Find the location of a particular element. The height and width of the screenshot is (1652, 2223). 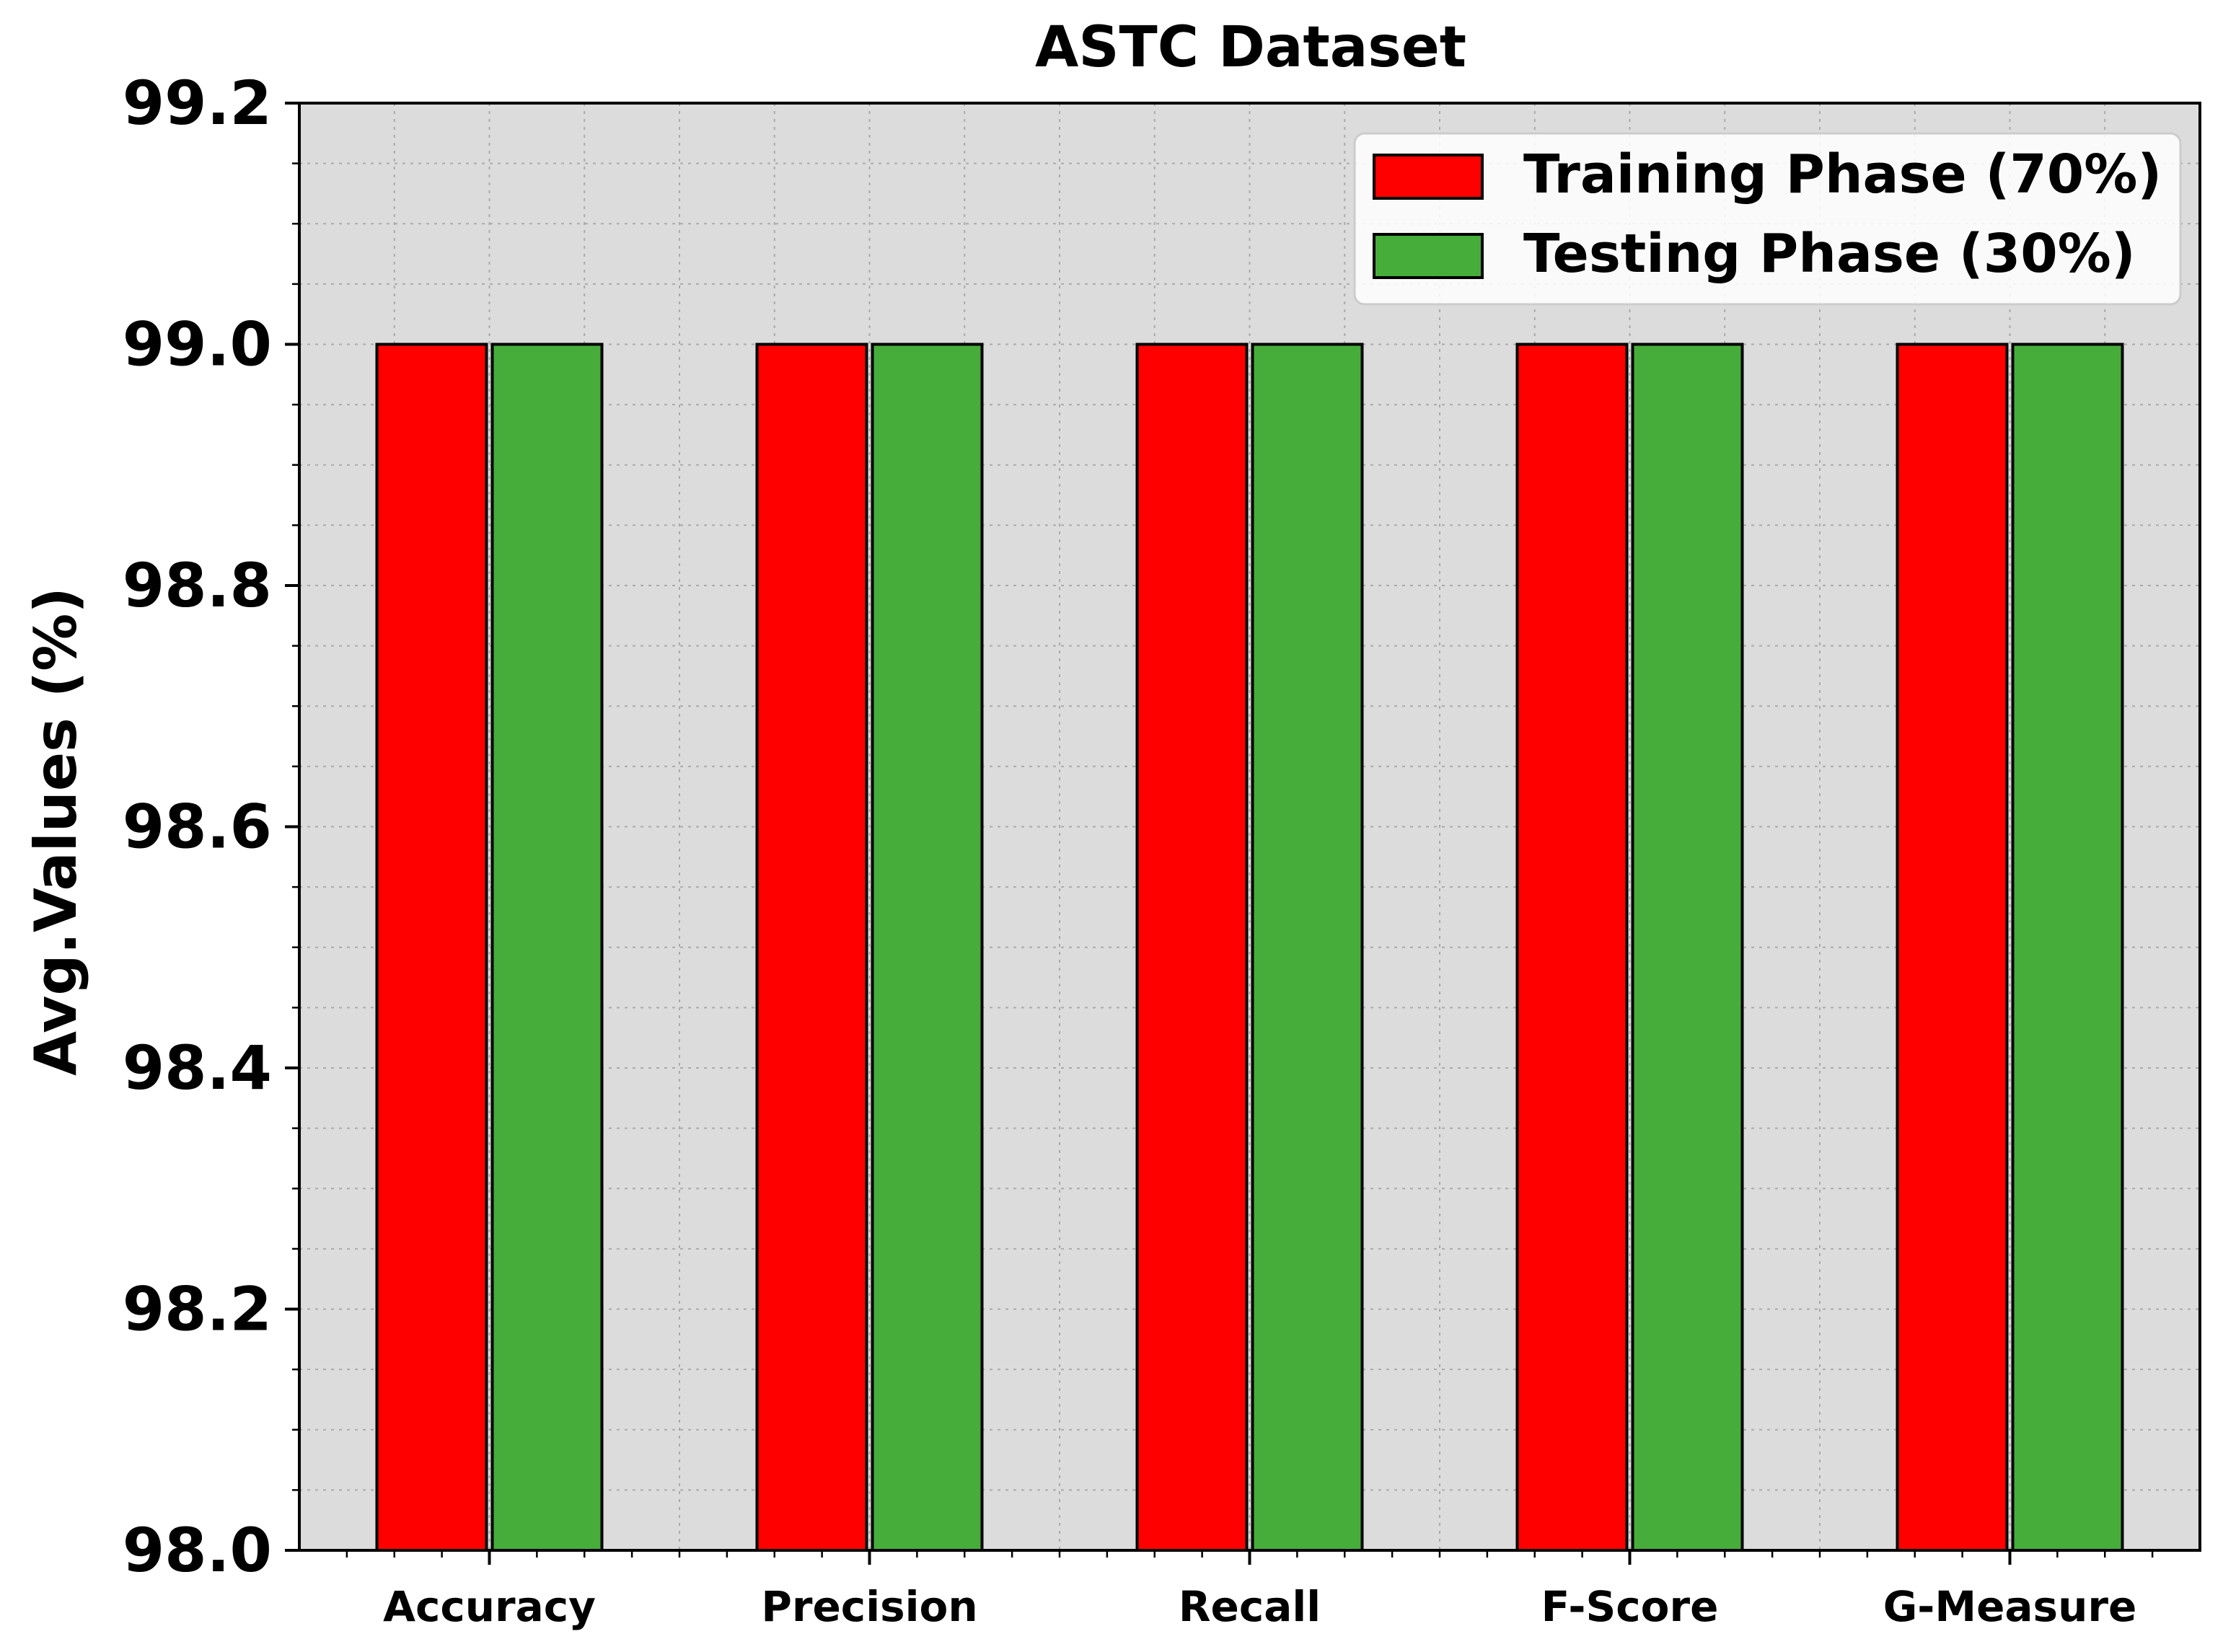

y-tick-label: 98.0 is located at coordinates (197, 1550).